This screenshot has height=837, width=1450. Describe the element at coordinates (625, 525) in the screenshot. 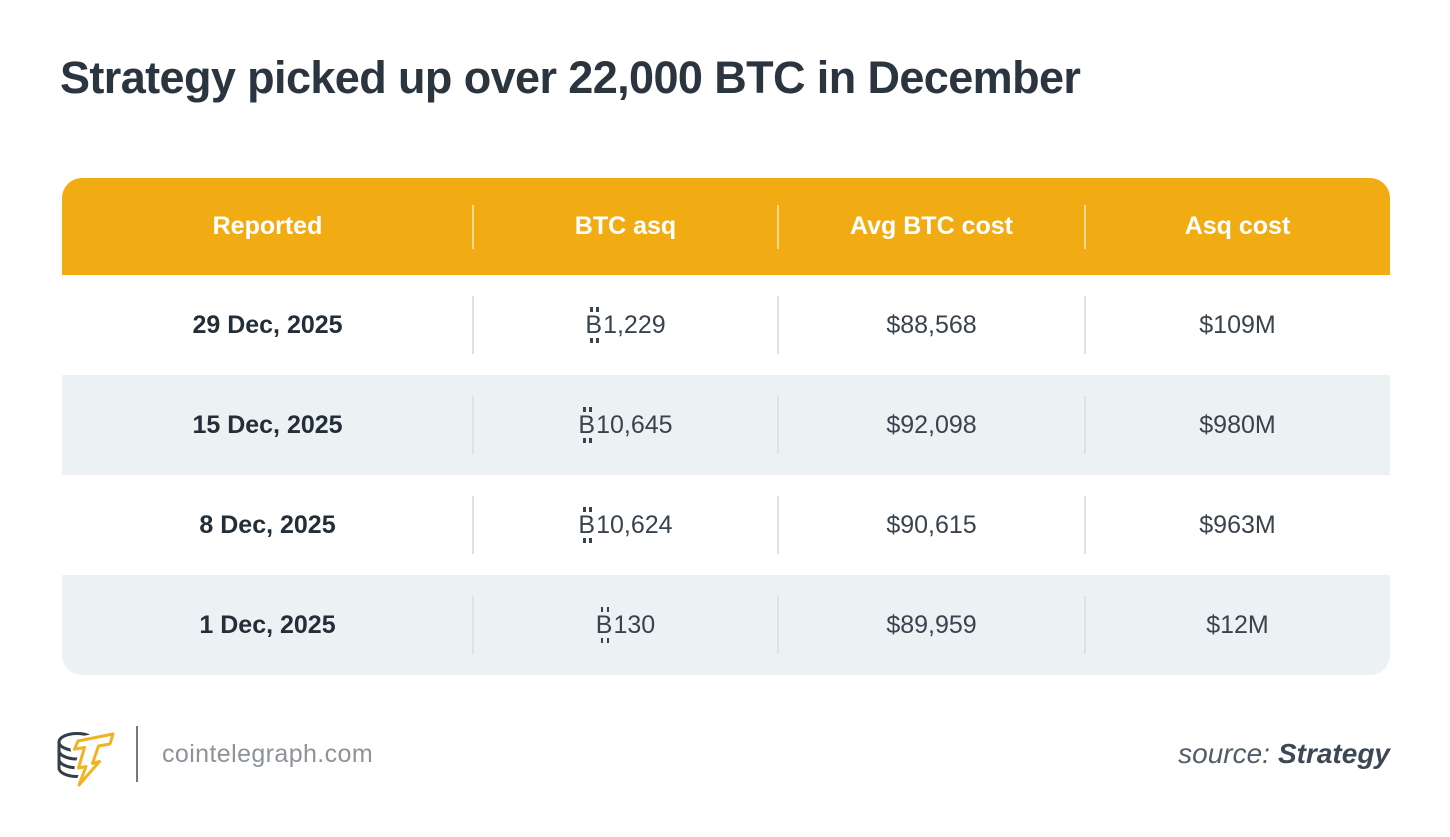

I see `cell-btc-asq: B 10,624` at that location.